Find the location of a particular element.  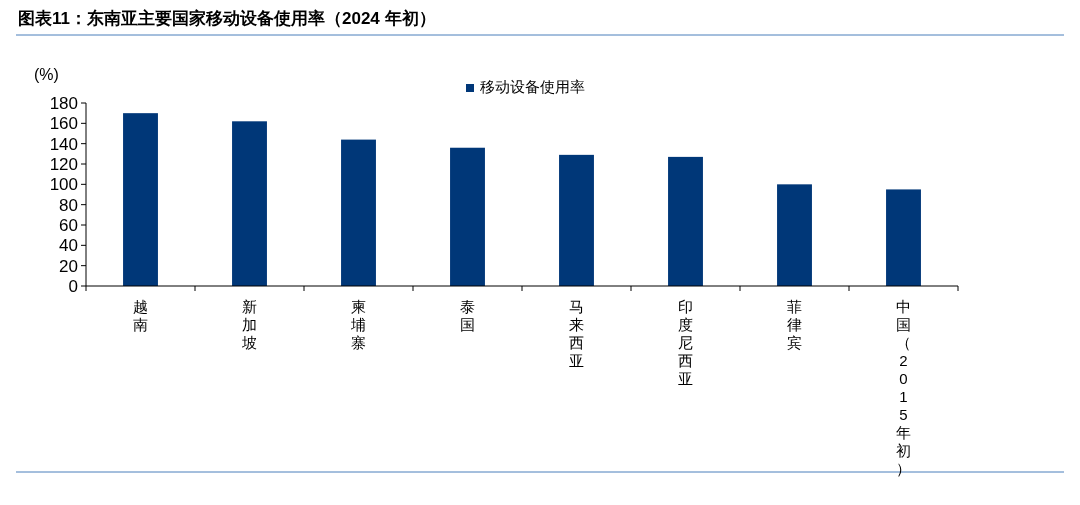

x-tick-label: 越南 is located at coordinates (140, 315).